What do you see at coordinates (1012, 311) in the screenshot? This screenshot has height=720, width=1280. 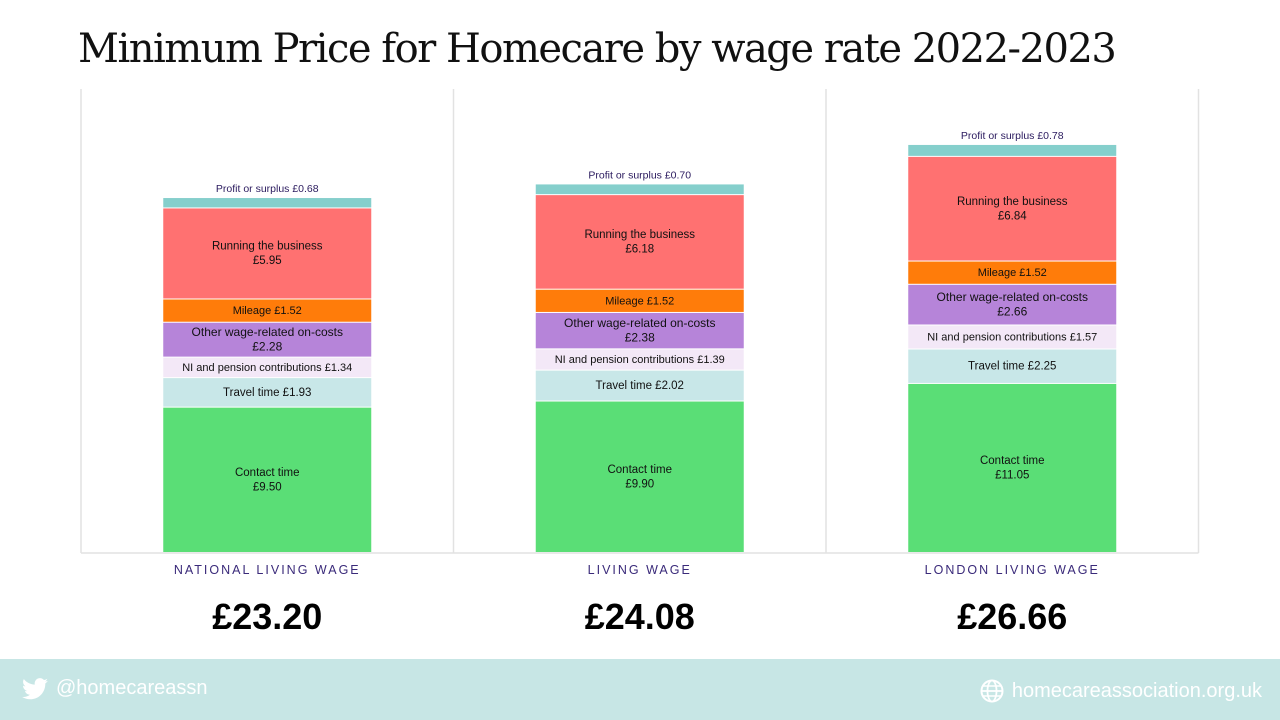 I see `segment-label: £2.66` at bounding box center [1012, 311].